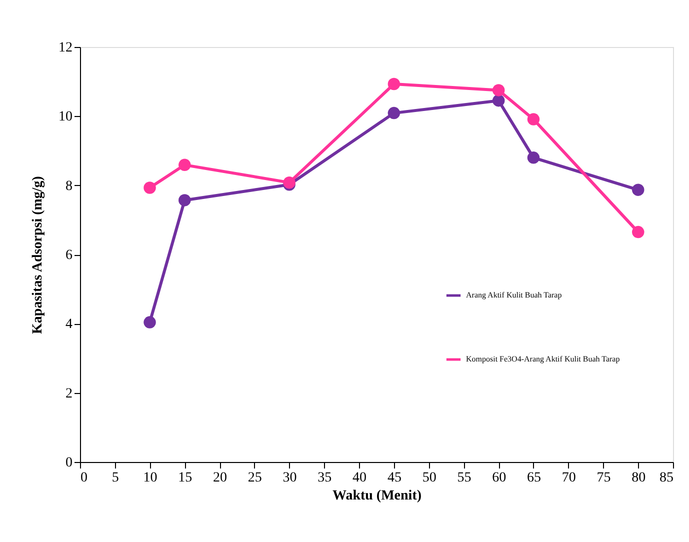  I want to click on x-tick-label: 25, so click(255, 478).